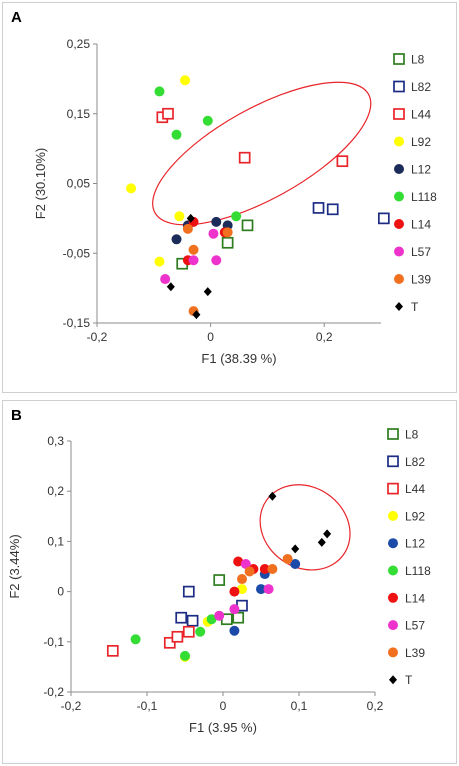 Image resolution: width=459 pixels, height=766 pixels. Describe the element at coordinates (55, 491) in the screenshot. I see `y-tick-label: 0,2` at that location.